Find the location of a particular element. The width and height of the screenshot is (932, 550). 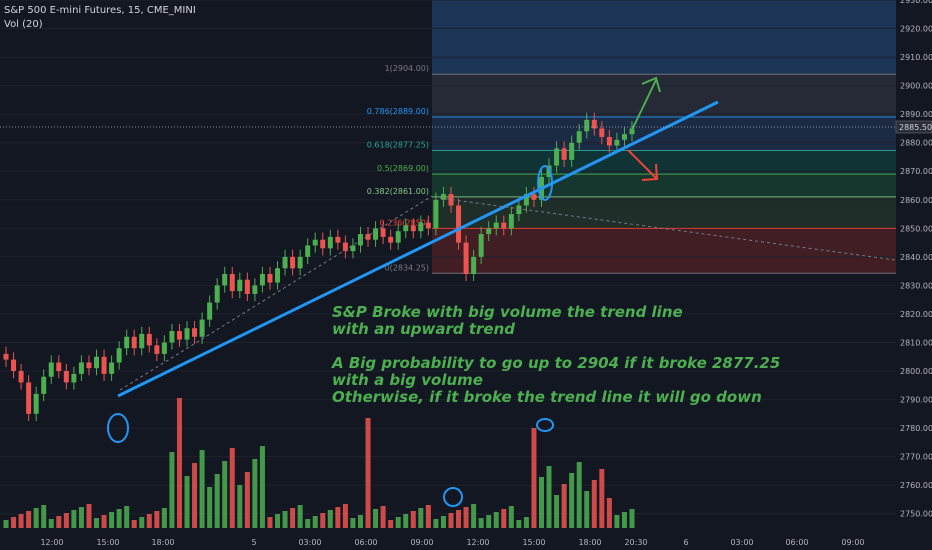

time-tick-10: 20:30 is located at coordinates (635, 542).